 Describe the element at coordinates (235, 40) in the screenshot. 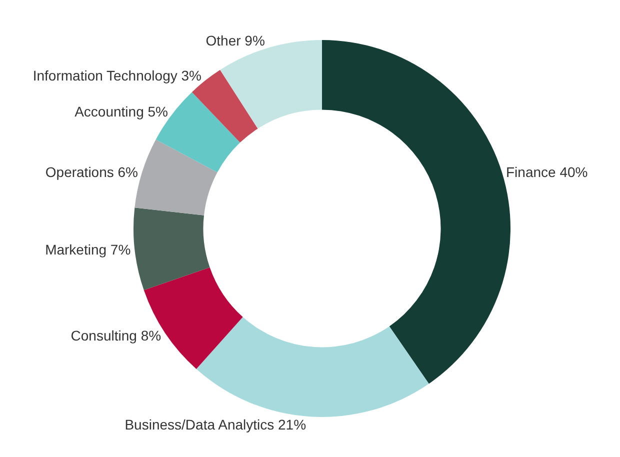

I see `slice-label: Other 9%` at that location.